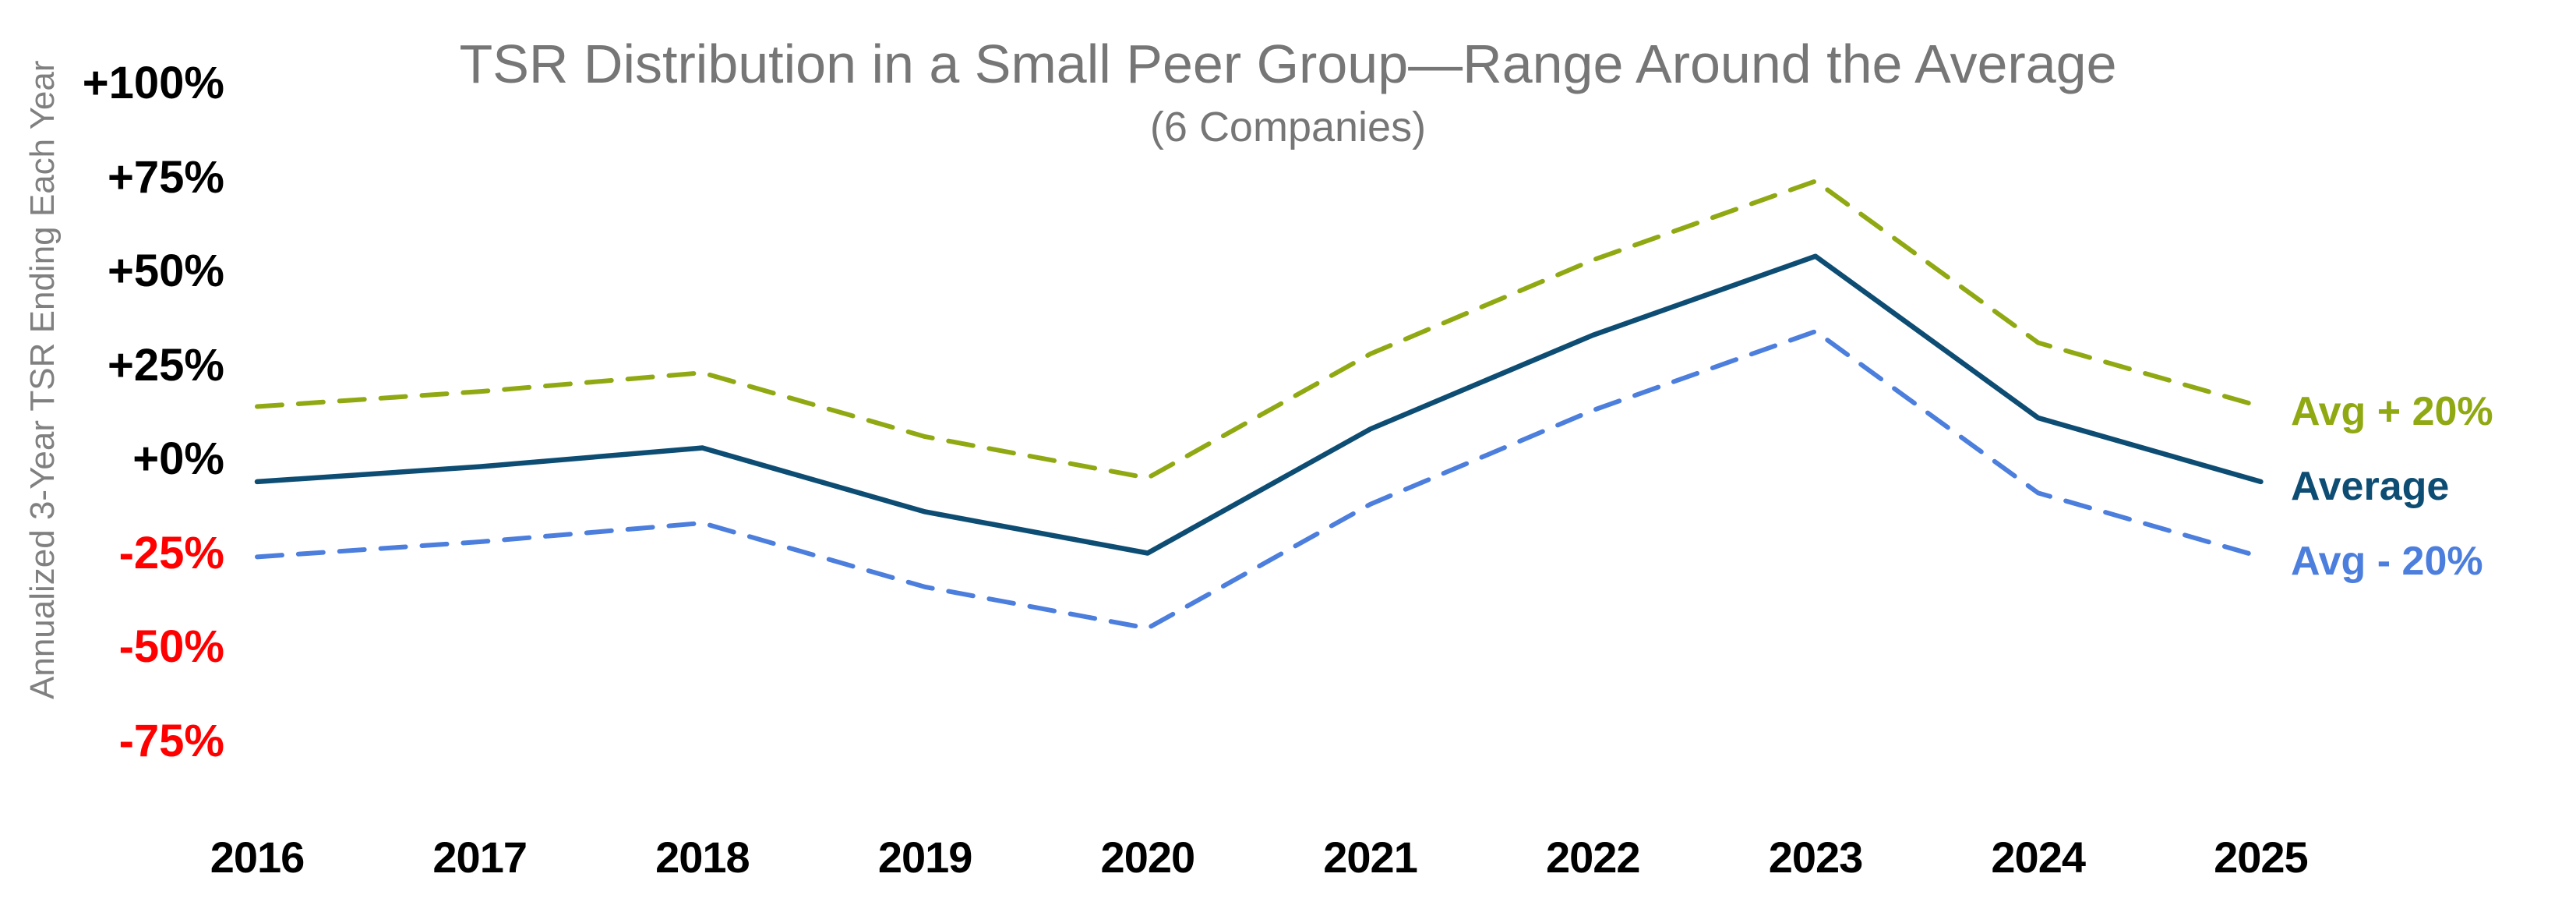 The image size is (2576, 916). I want to click on x-axis-year-label: 2020, so click(1148, 857).